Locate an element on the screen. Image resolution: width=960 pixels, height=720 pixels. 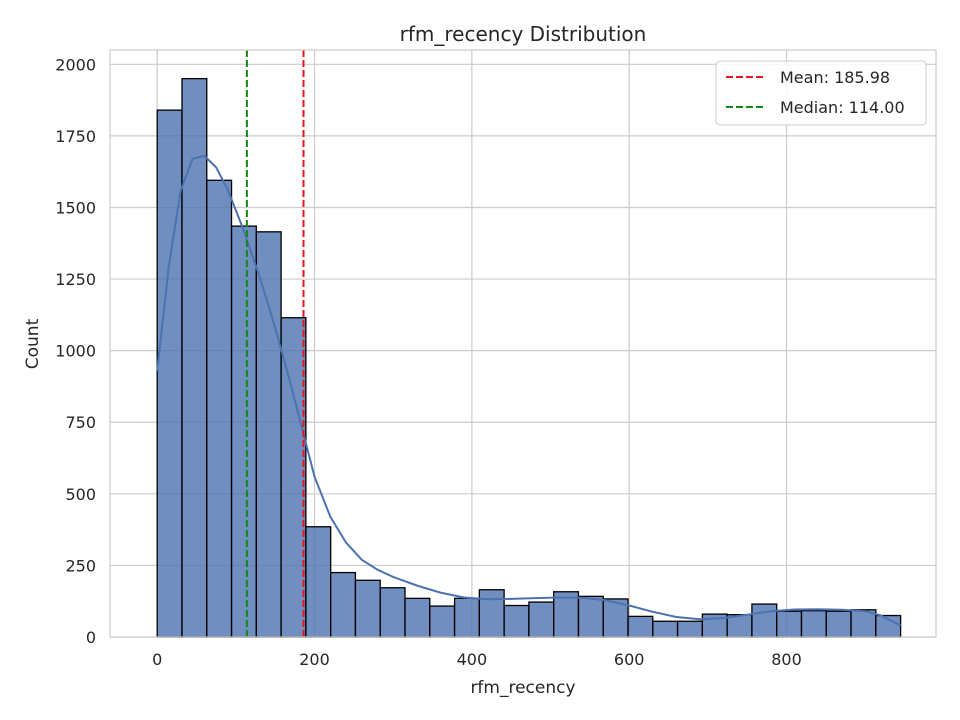
y-tick-label: 2000 is located at coordinates (75, 64).